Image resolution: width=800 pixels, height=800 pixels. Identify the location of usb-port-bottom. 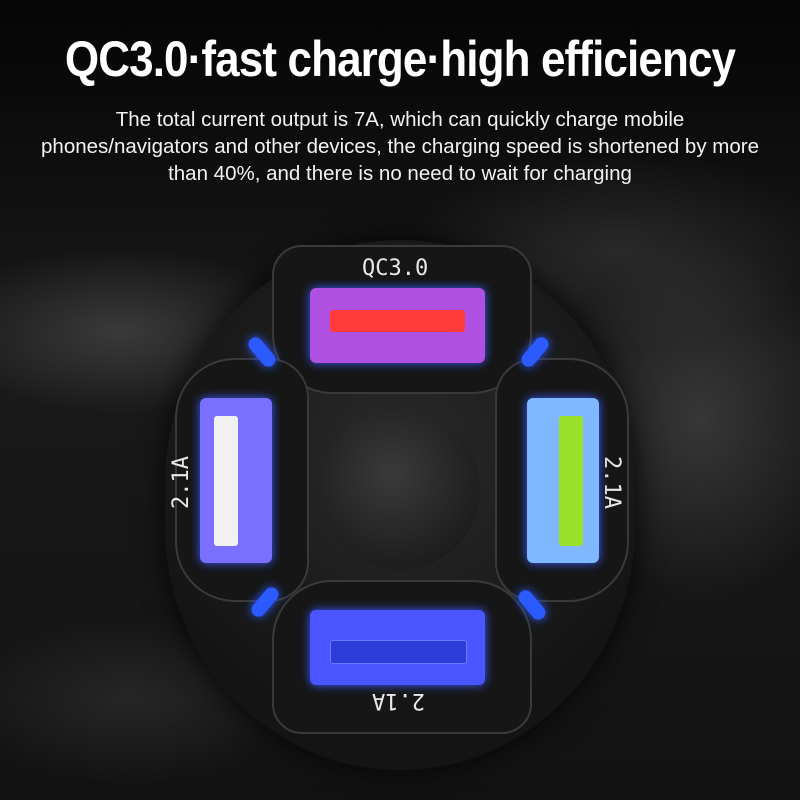
(397, 647).